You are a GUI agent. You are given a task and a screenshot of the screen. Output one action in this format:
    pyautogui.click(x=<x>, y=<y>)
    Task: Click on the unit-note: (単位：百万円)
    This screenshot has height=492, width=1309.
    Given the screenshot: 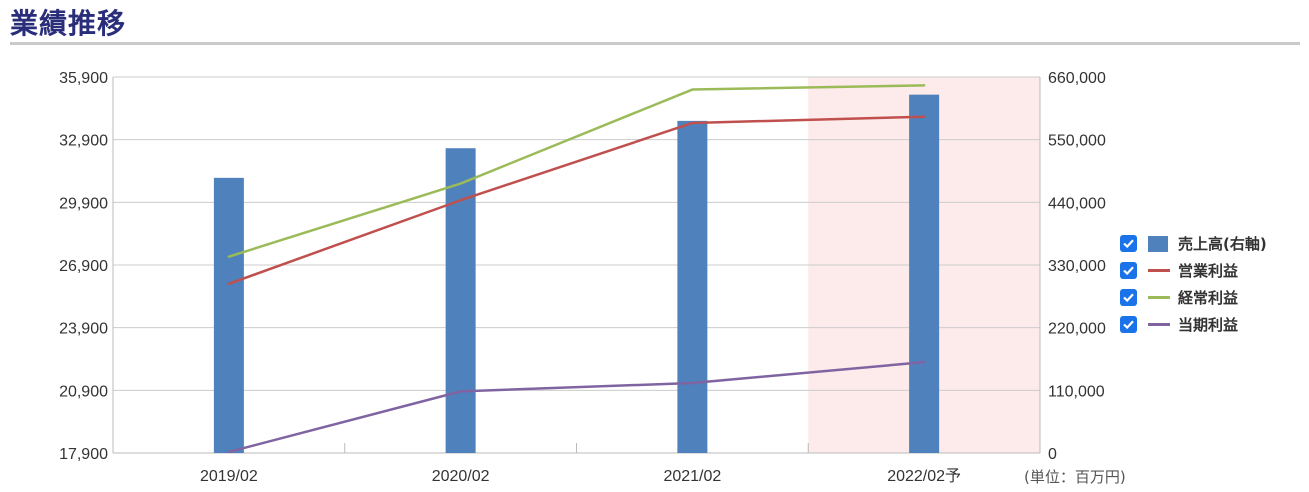 What is the action you would take?
    pyautogui.click(x=1075, y=477)
    